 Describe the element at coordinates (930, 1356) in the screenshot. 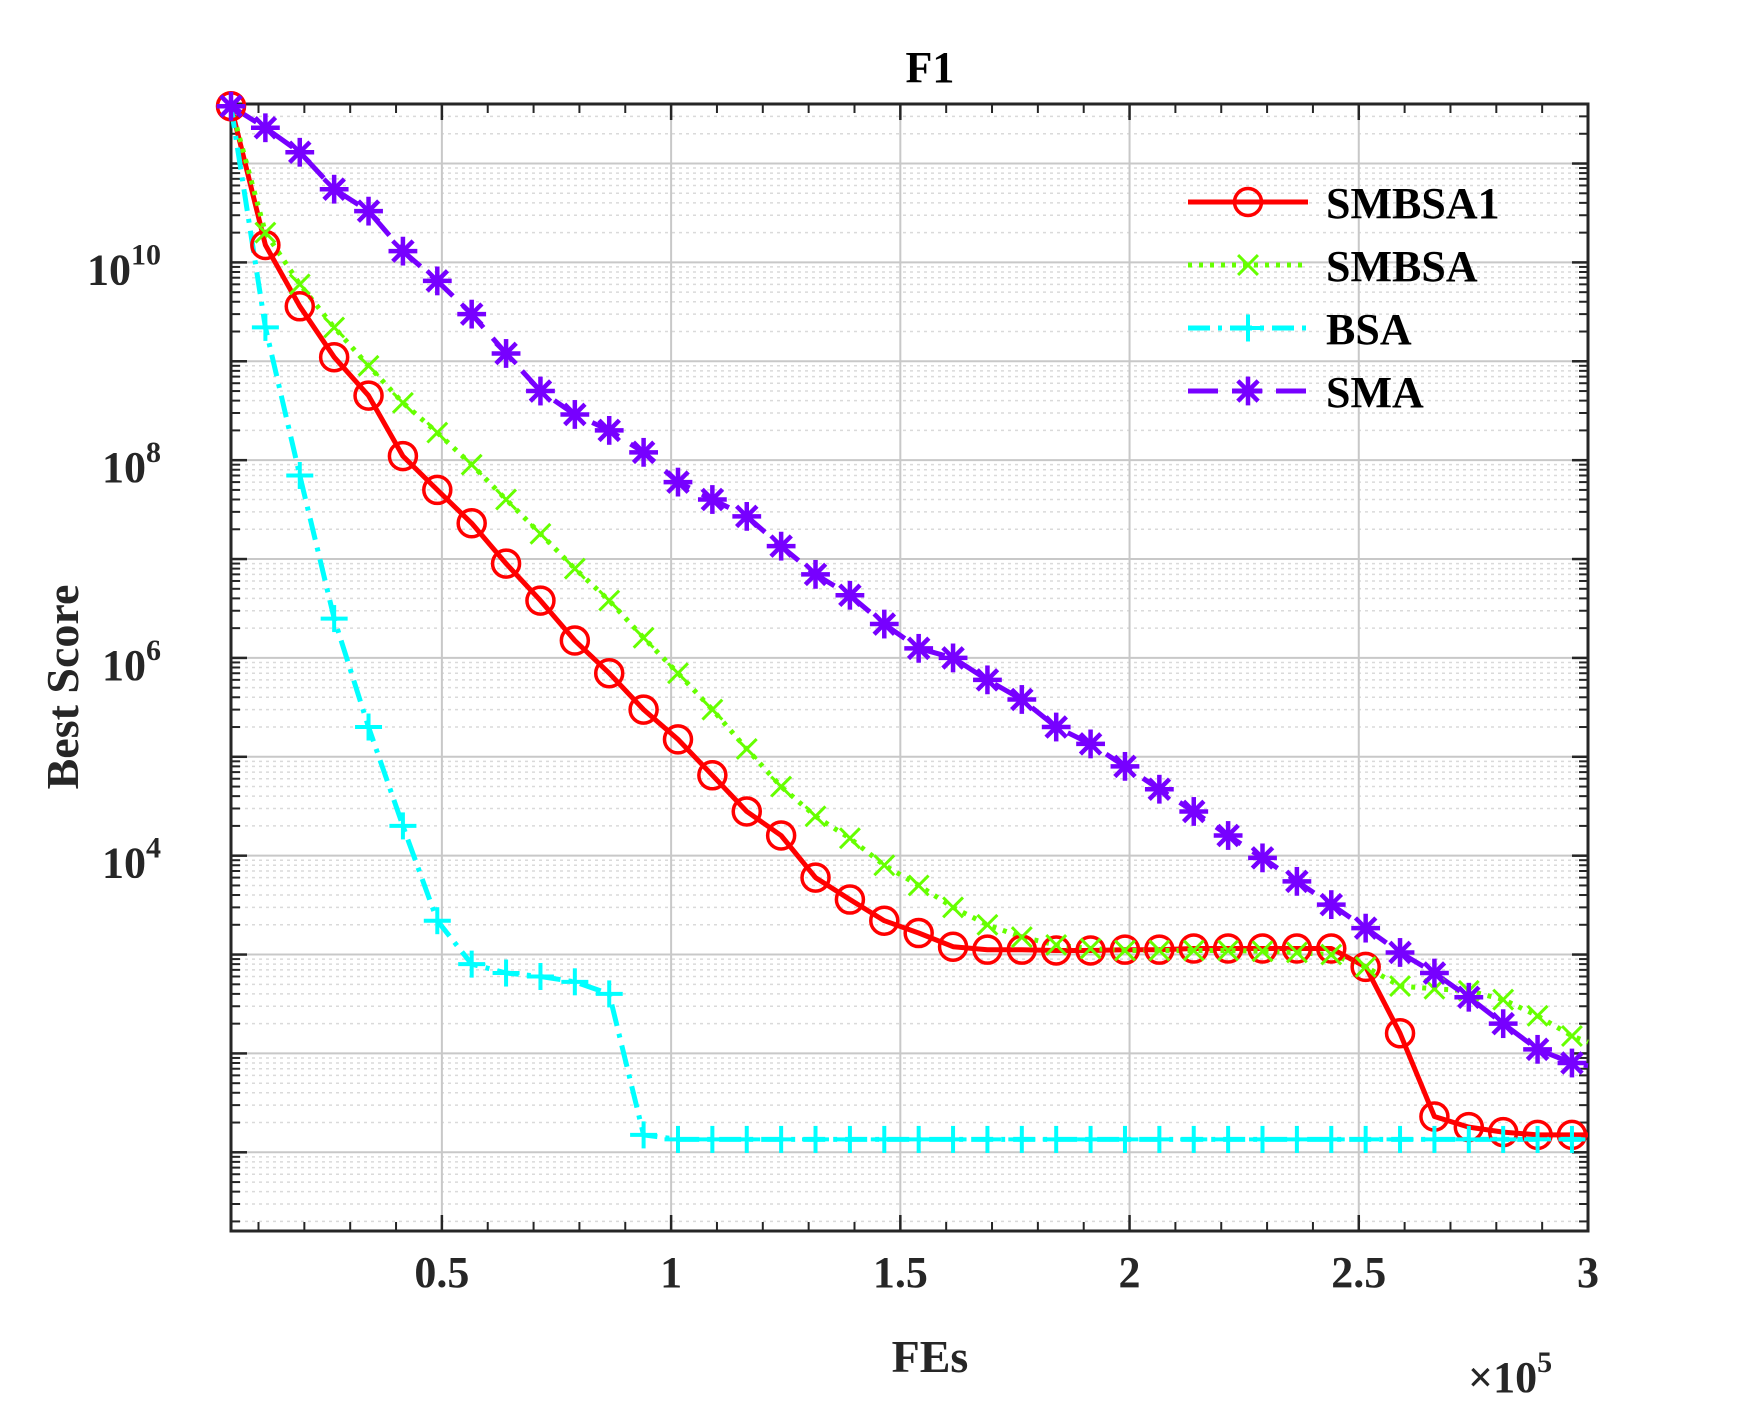

I see `x-axis-label: FEs` at that location.